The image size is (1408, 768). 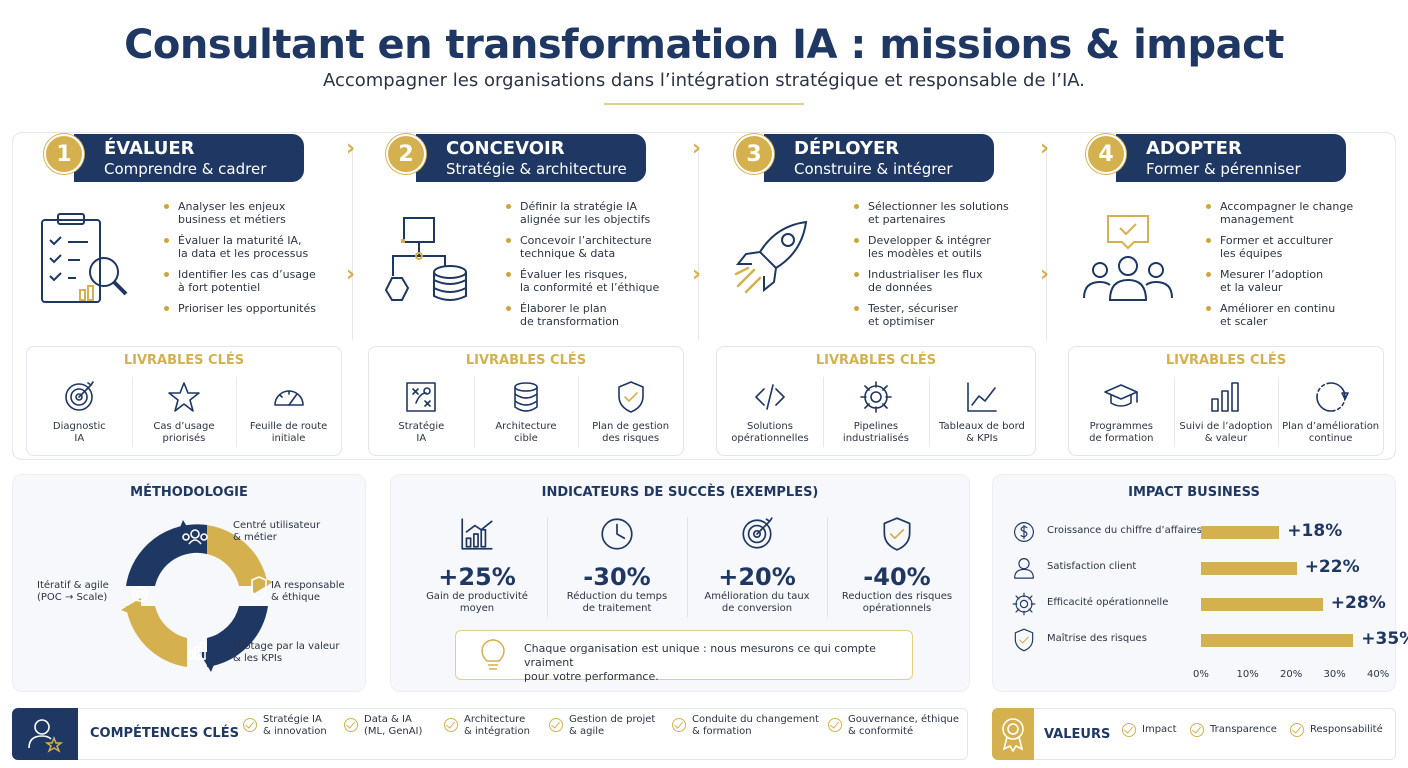 What do you see at coordinates (497, 725) in the screenshot?
I see `skill-label: Architecture & intégration` at bounding box center [497, 725].